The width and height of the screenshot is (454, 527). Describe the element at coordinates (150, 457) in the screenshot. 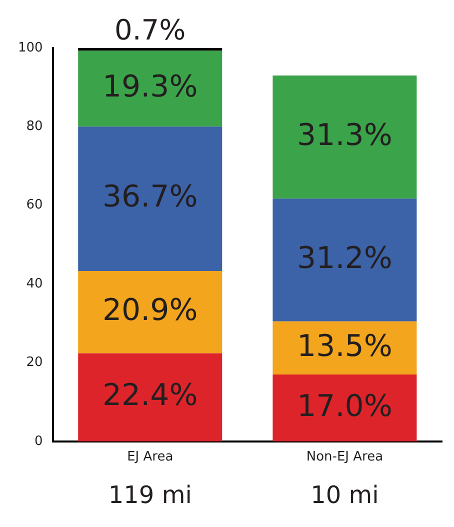

I see `x-tick-label: EJ Area` at that location.